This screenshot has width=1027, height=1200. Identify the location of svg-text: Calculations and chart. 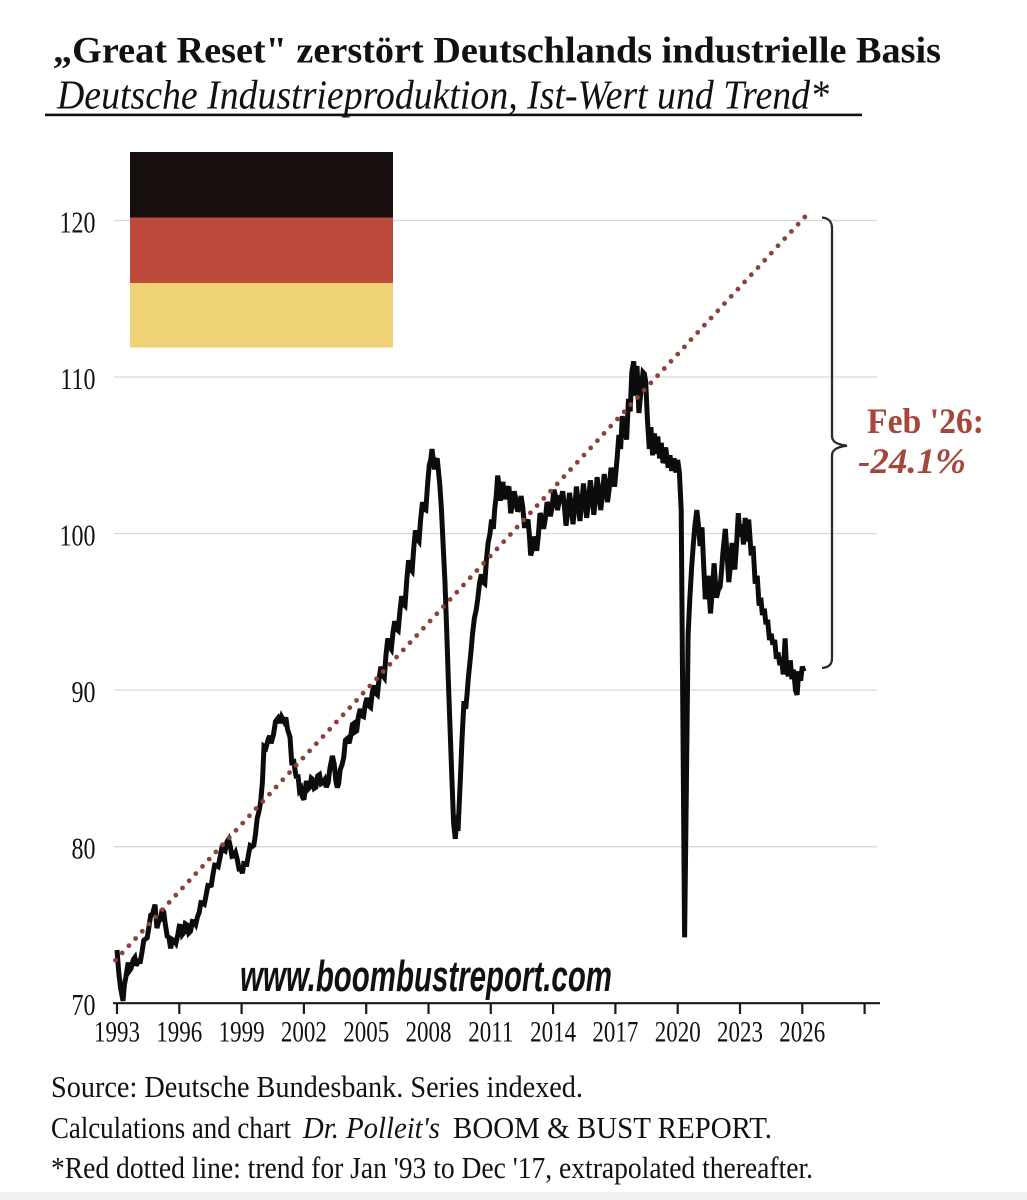
(171, 1128).